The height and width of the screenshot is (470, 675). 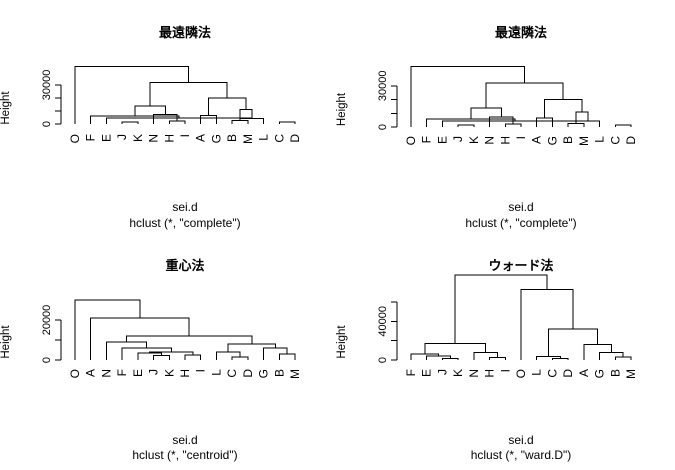 What do you see at coordinates (184, 455) in the screenshot?
I see `method-subtitle: hclust (*, "centroid")` at bounding box center [184, 455].